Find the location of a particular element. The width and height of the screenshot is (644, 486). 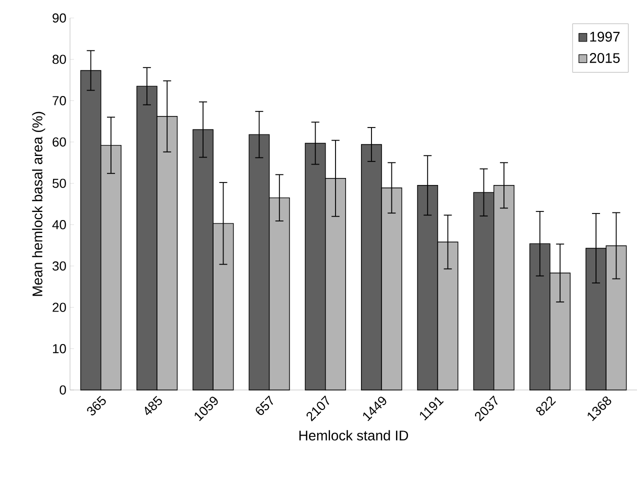

y-tick-label: 90 is located at coordinates (59, 18).